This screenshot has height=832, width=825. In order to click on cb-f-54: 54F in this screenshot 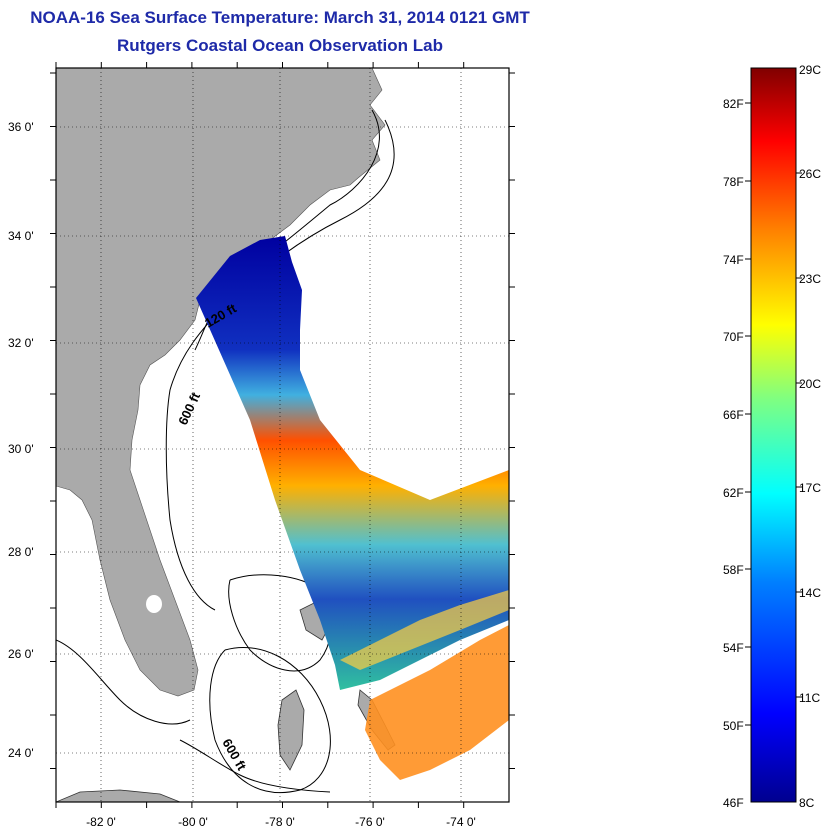, I will do `click(733, 648)`.